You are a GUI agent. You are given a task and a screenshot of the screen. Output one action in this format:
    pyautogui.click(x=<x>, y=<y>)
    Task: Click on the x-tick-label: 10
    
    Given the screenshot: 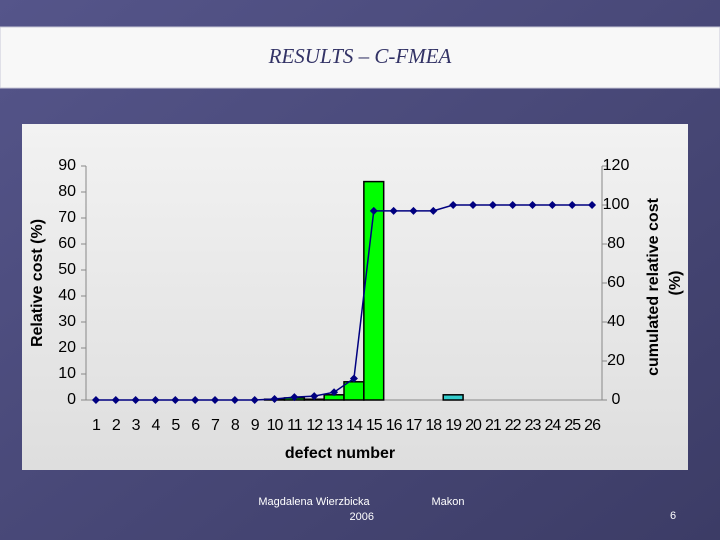 What is the action you would take?
    pyautogui.click(x=275, y=425)
    